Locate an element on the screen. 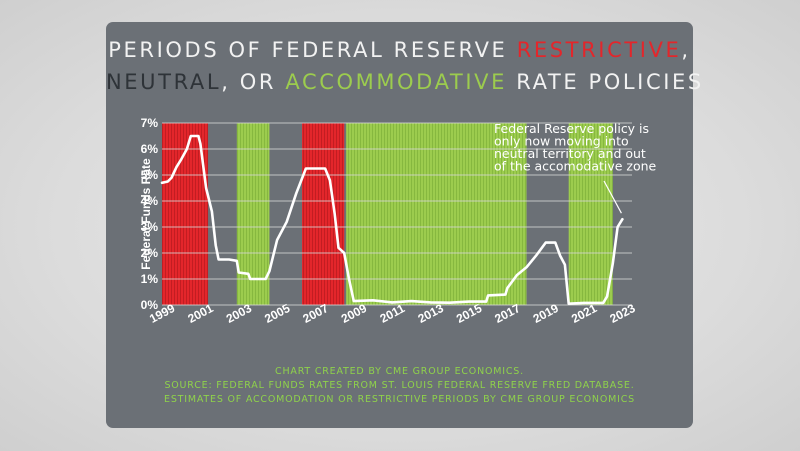 The width and height of the screenshot is (800, 451). title-middle: , OR is located at coordinates (253, 82).